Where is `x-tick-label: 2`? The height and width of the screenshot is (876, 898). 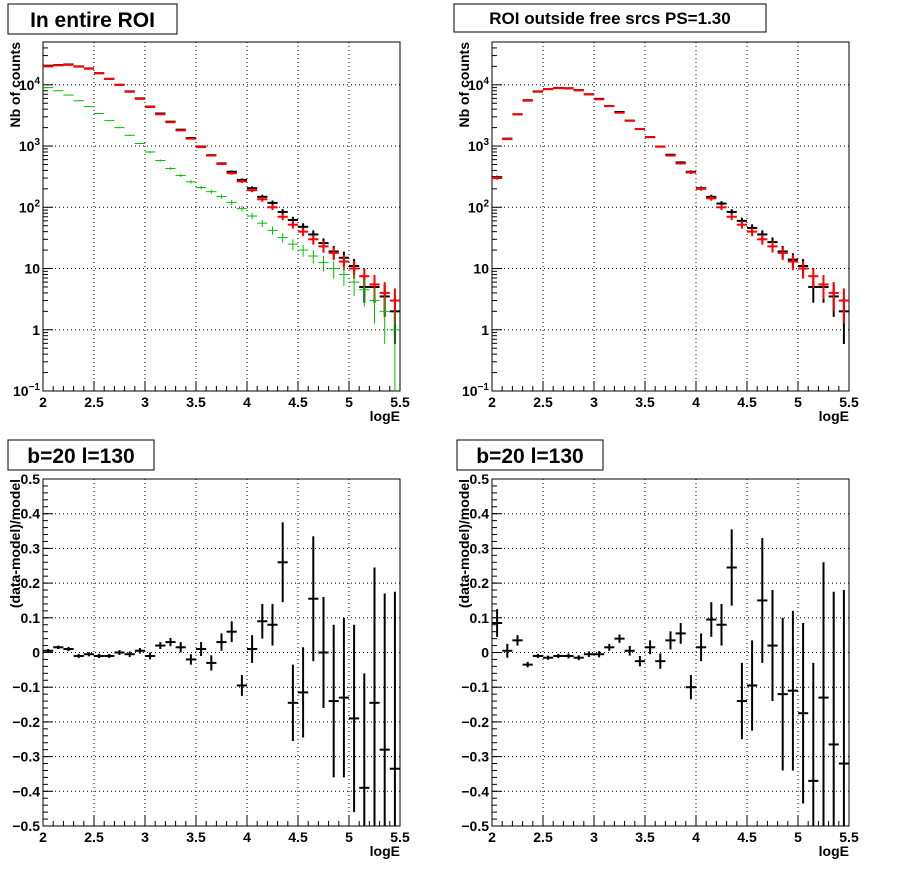
x-tick-label: 2 is located at coordinates (492, 837).